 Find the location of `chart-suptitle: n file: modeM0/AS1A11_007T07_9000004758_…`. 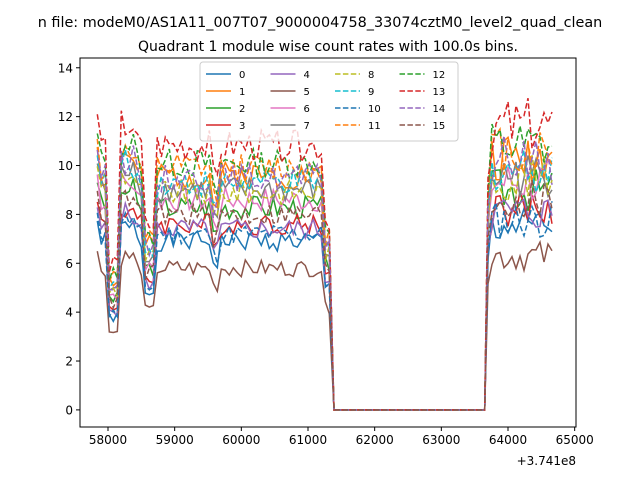

chart-suptitle: n file: modeM0/AS1A11_007T07_9000004758_… is located at coordinates (320, 23).